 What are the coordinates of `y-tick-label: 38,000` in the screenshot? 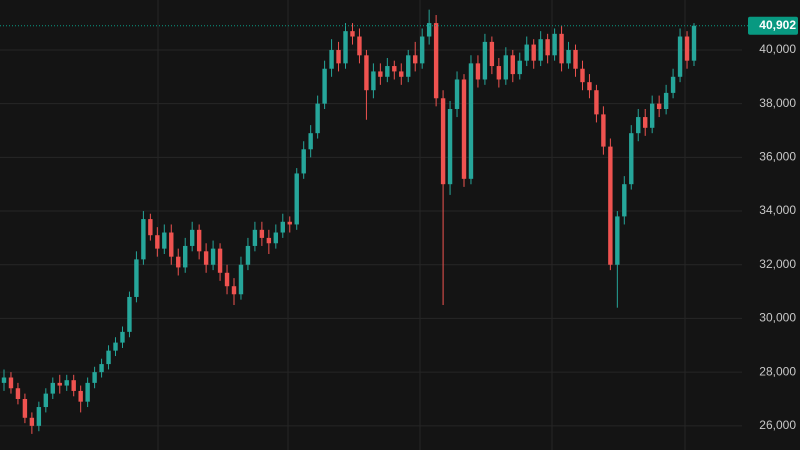 It's located at (777, 103).